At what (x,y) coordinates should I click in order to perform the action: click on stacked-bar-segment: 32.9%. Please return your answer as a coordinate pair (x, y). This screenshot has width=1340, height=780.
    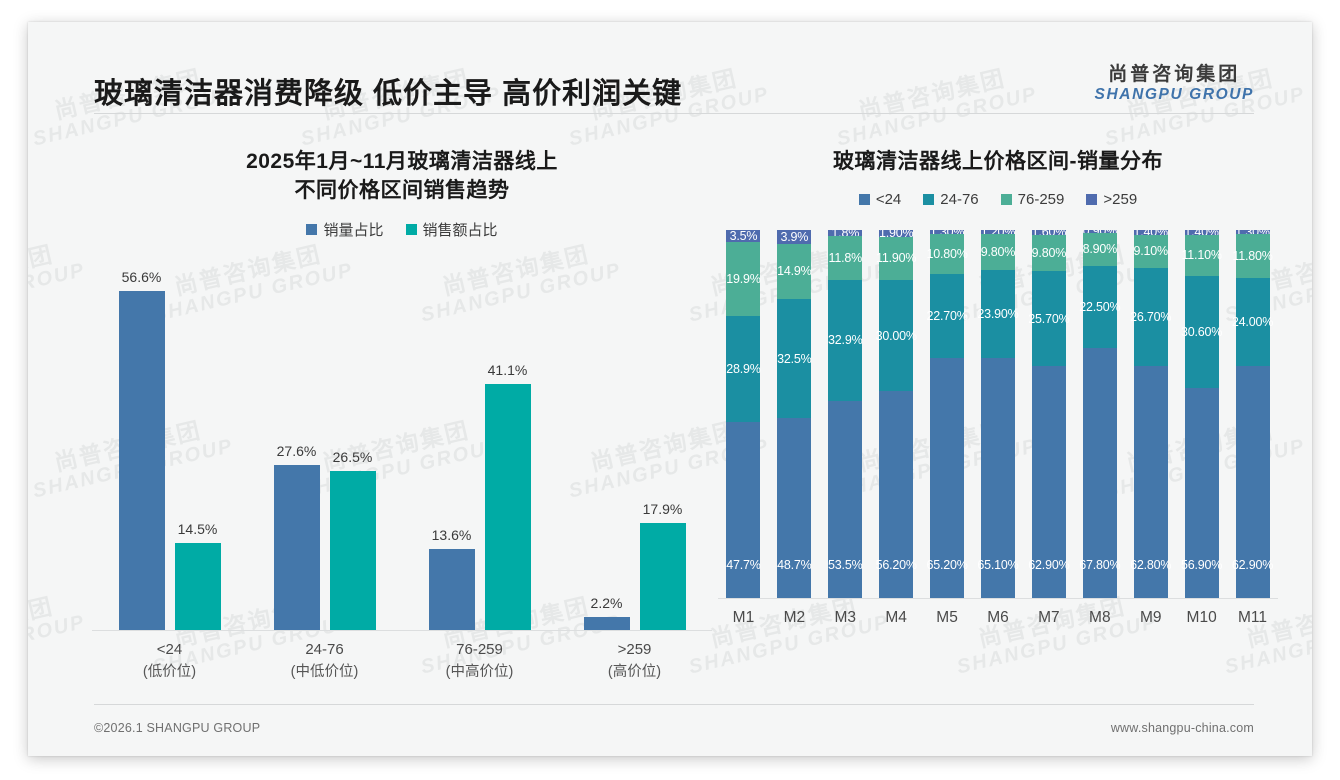
    Looking at the image, I should click on (845, 340).